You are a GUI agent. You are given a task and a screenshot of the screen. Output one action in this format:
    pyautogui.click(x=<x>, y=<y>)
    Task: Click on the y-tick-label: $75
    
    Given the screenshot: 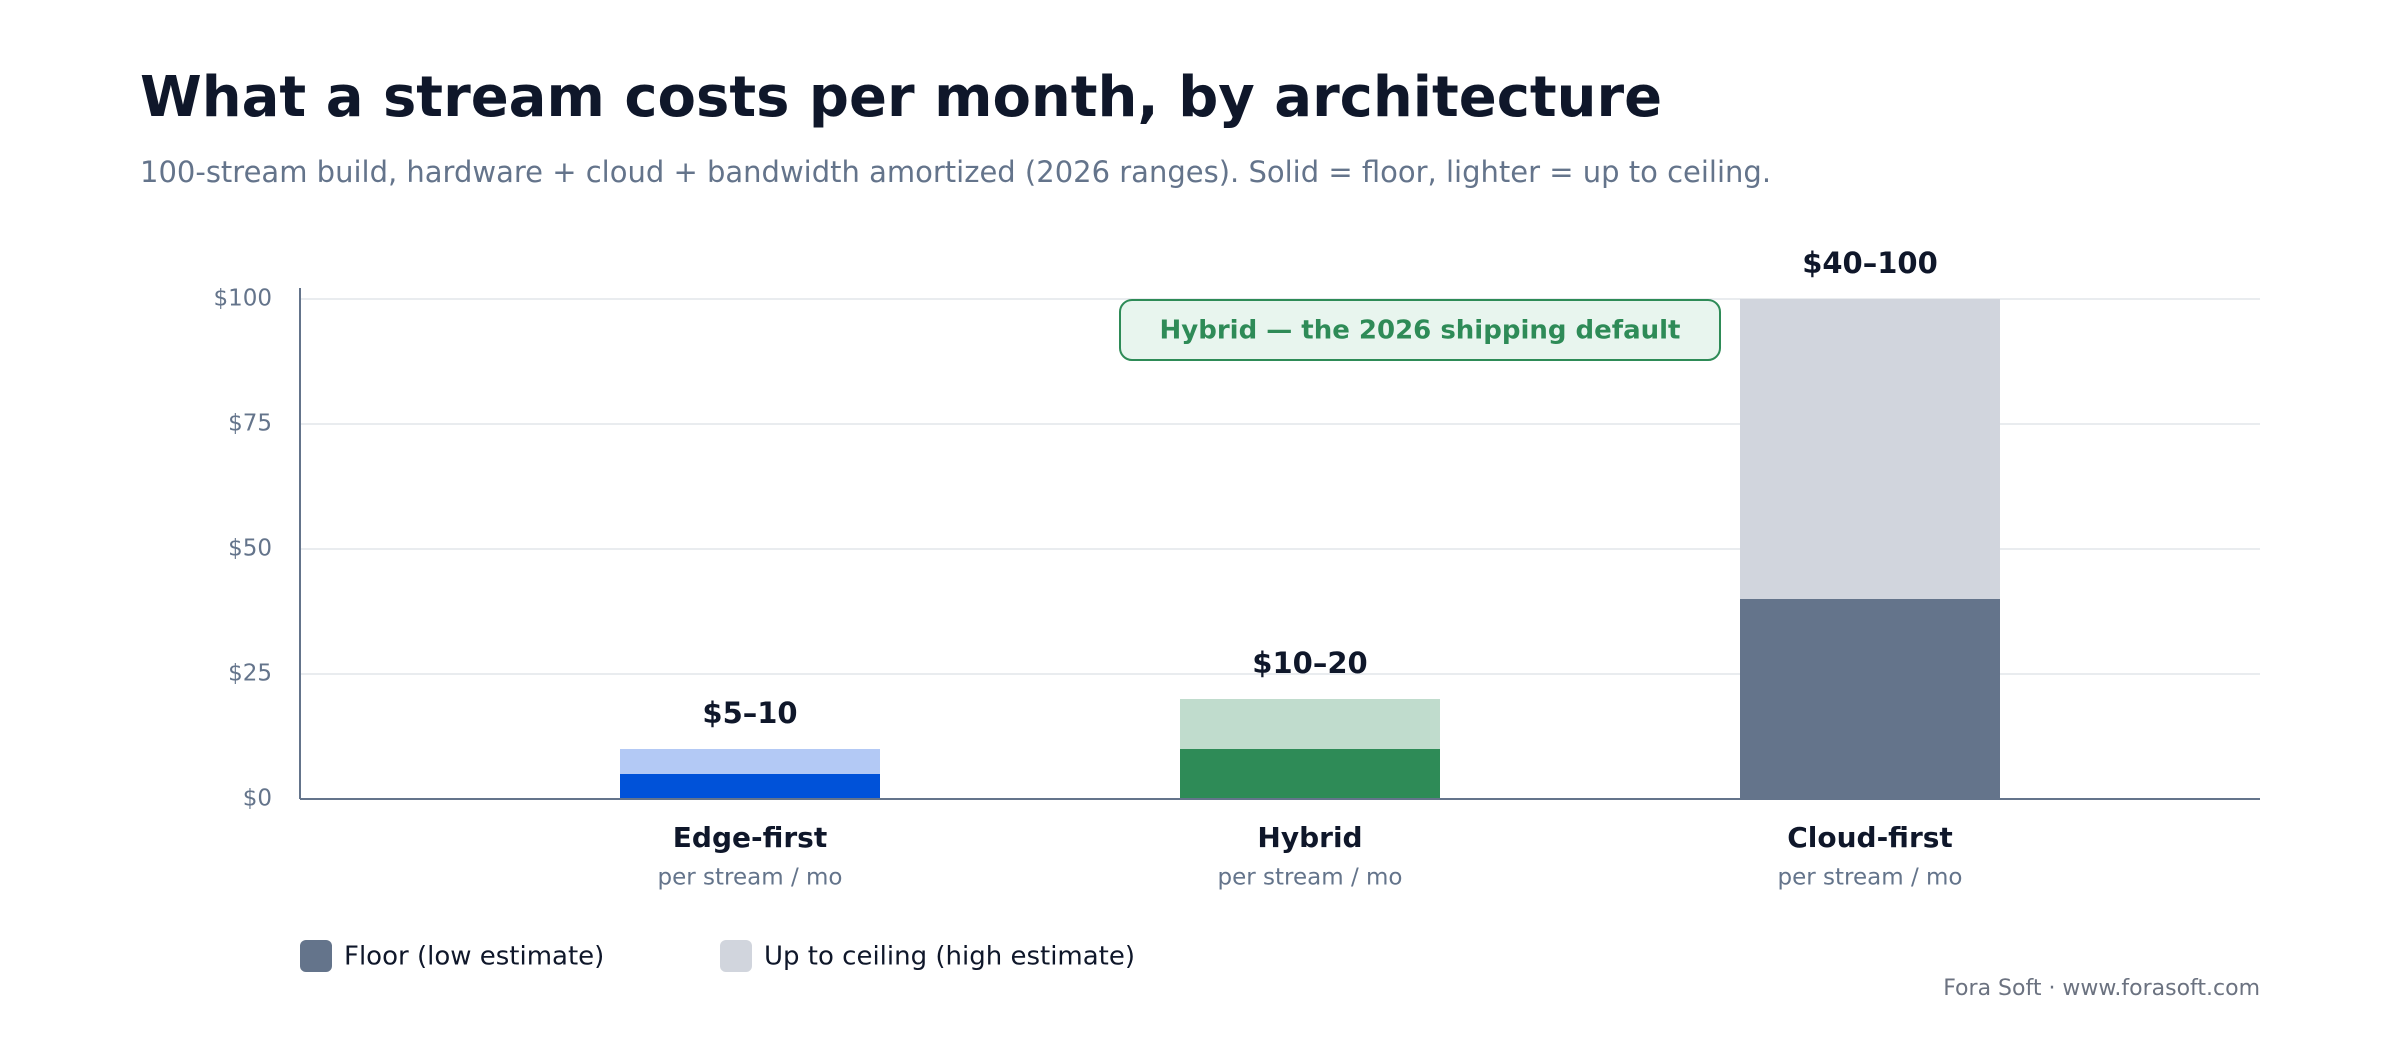 What is the action you would take?
    pyautogui.click(x=250, y=424)
    